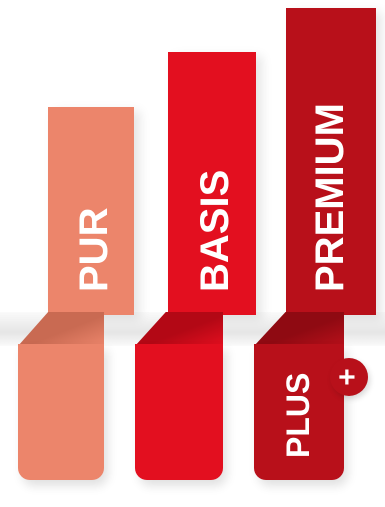 This screenshot has height=507, width=385. Describe the element at coordinates (299, 329) in the screenshot. I see `tier-premium-fold` at that location.